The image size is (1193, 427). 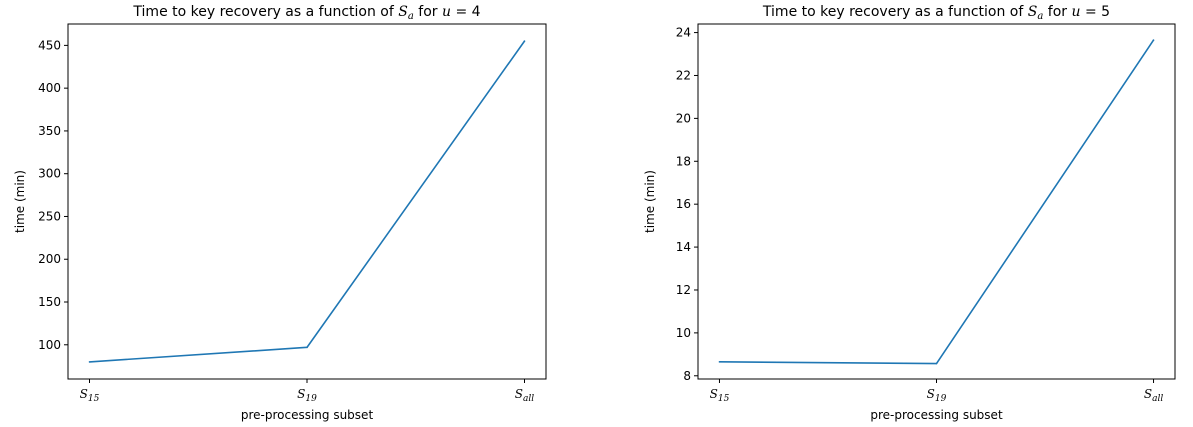 What do you see at coordinates (49, 302) in the screenshot?
I see `y-tick-label: 150` at bounding box center [49, 302].